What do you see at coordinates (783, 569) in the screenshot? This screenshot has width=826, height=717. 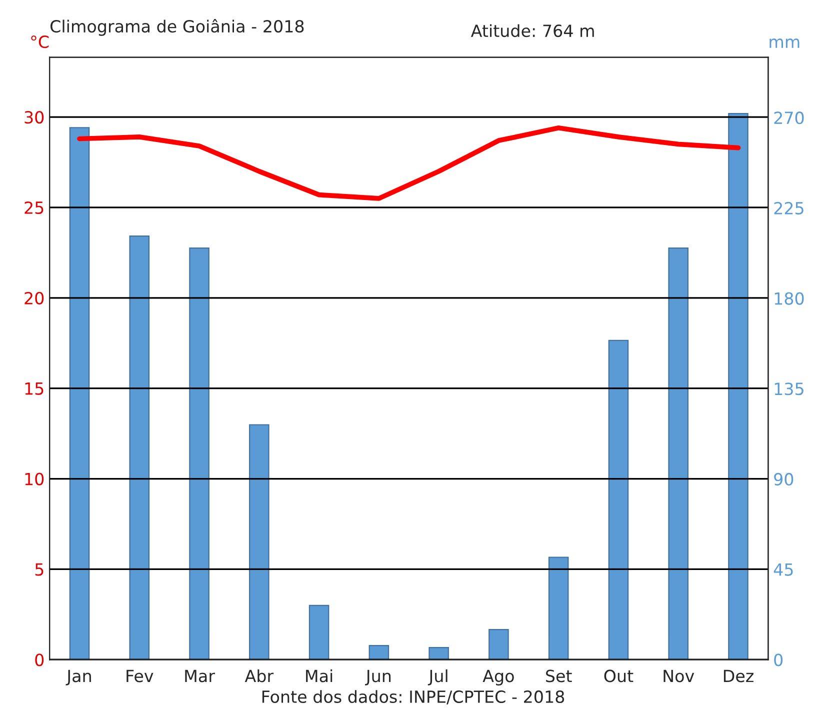 I see `y2-tick-label: 45` at bounding box center [783, 569].